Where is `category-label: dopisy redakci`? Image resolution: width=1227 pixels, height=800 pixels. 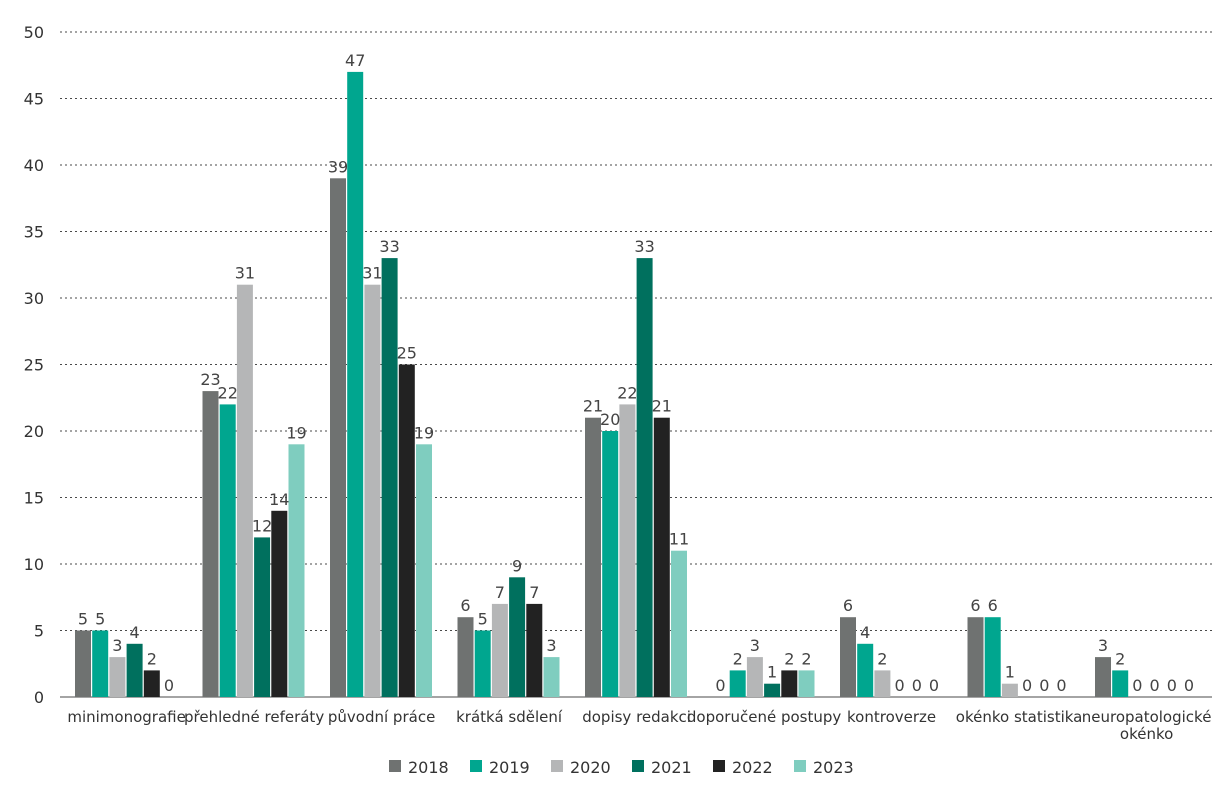
category-label: dopisy redakci is located at coordinates (636, 717).